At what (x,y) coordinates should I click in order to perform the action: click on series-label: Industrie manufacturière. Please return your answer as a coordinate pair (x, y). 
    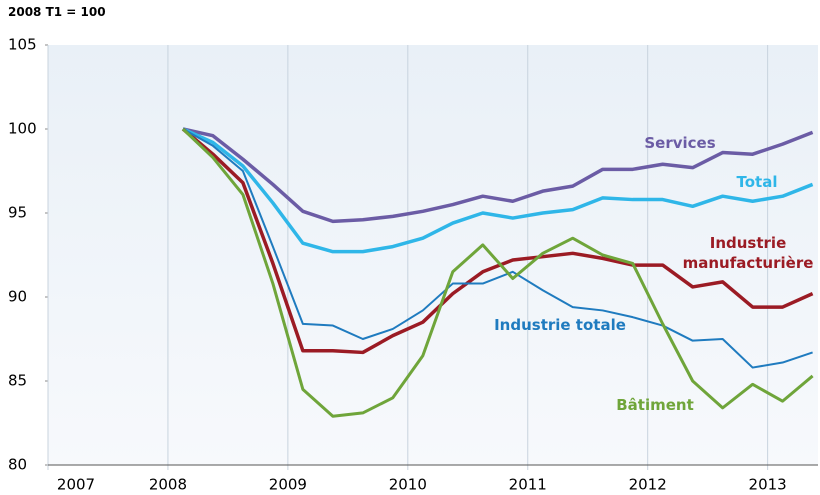
    Looking at the image, I should click on (748, 253).